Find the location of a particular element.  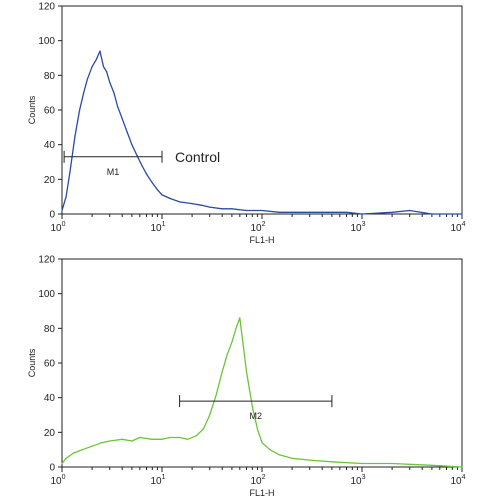

y-tick-label: 80 is located at coordinates (50, 329).